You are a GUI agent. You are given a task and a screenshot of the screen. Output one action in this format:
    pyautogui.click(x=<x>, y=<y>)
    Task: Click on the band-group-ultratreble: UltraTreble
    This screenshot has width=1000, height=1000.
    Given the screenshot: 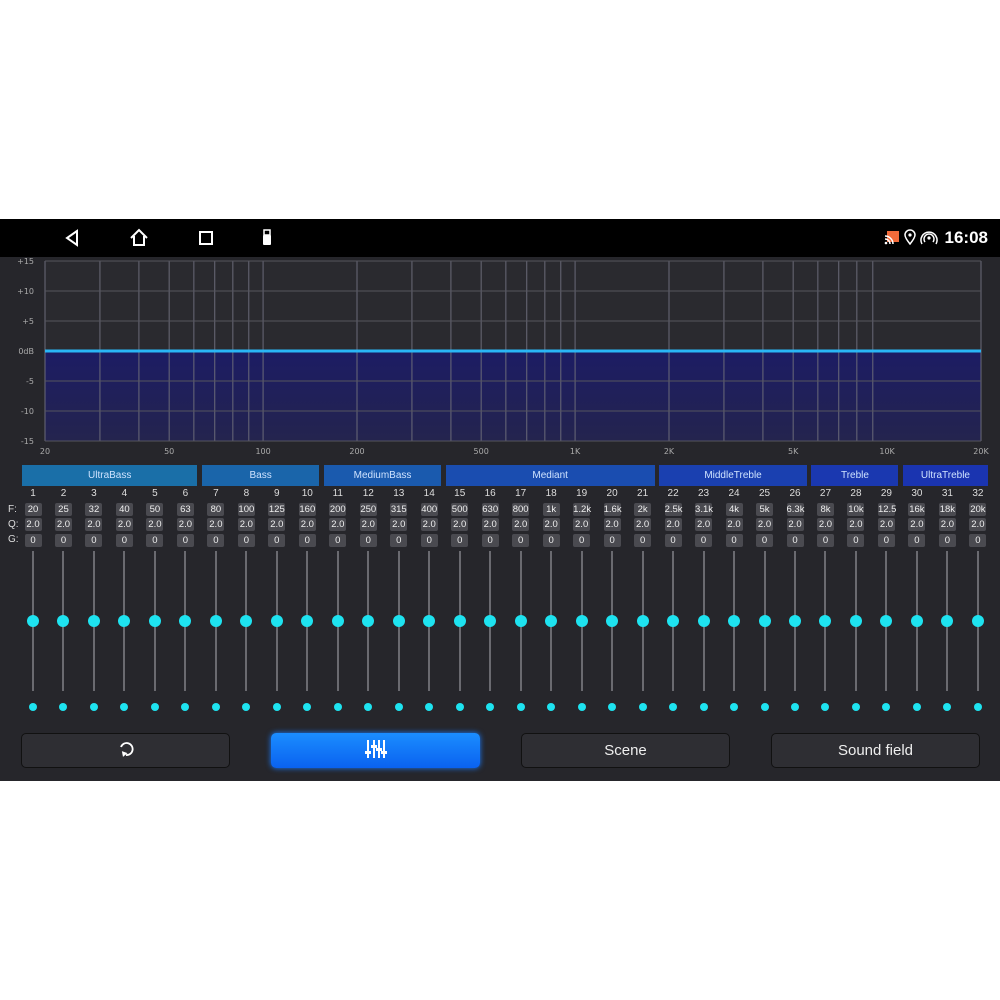 What is the action you would take?
    pyautogui.click(x=945, y=475)
    